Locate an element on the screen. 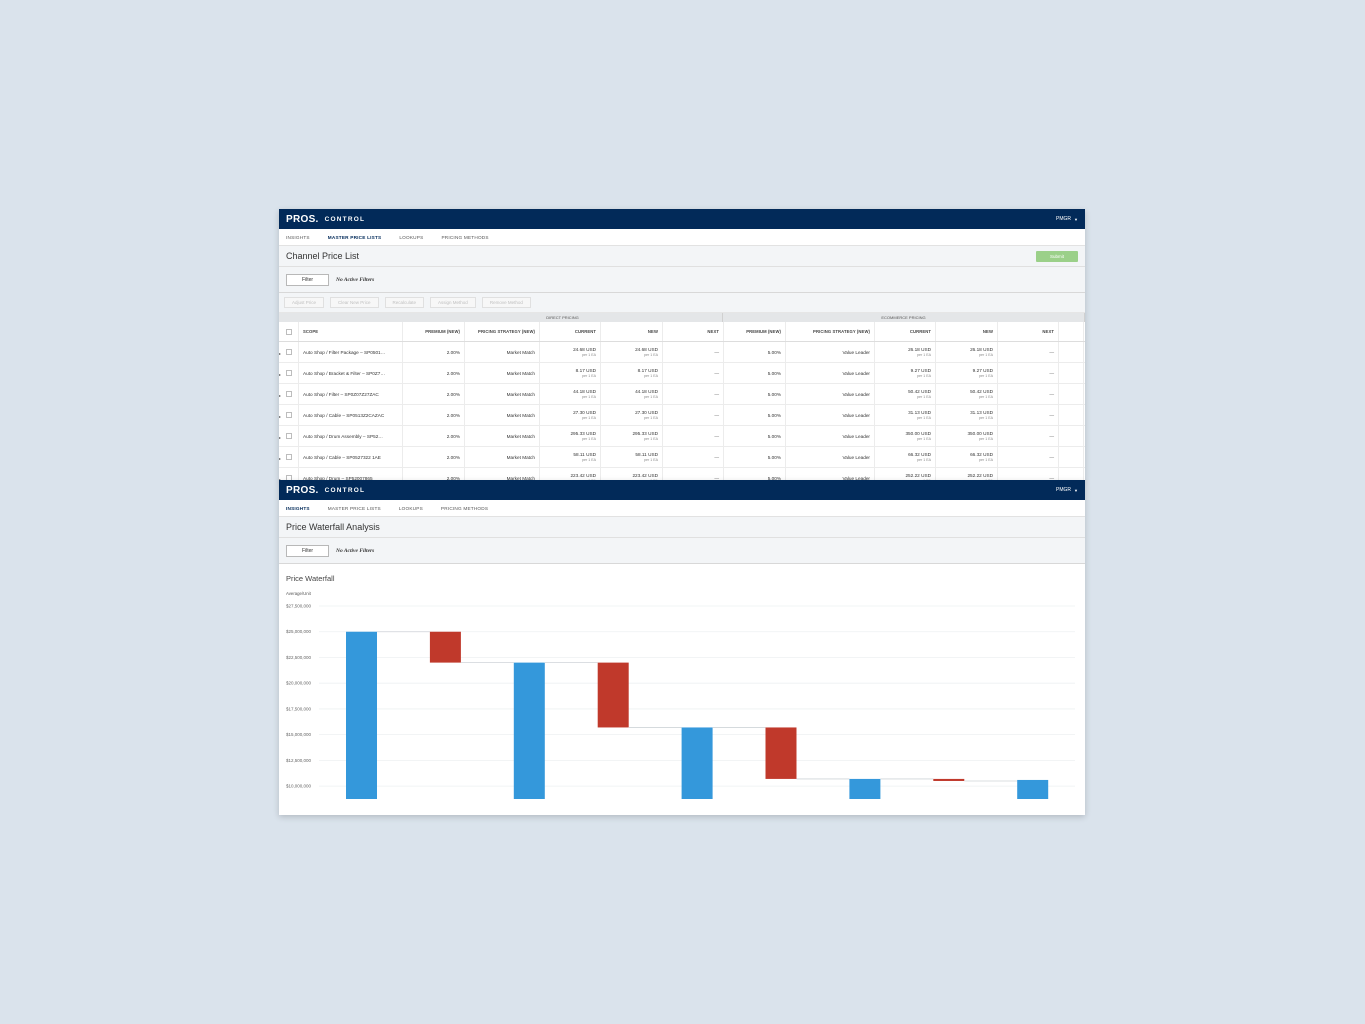 This screenshot has width=1365, height=1024. select-all-checkbox is located at coordinates (288, 331).